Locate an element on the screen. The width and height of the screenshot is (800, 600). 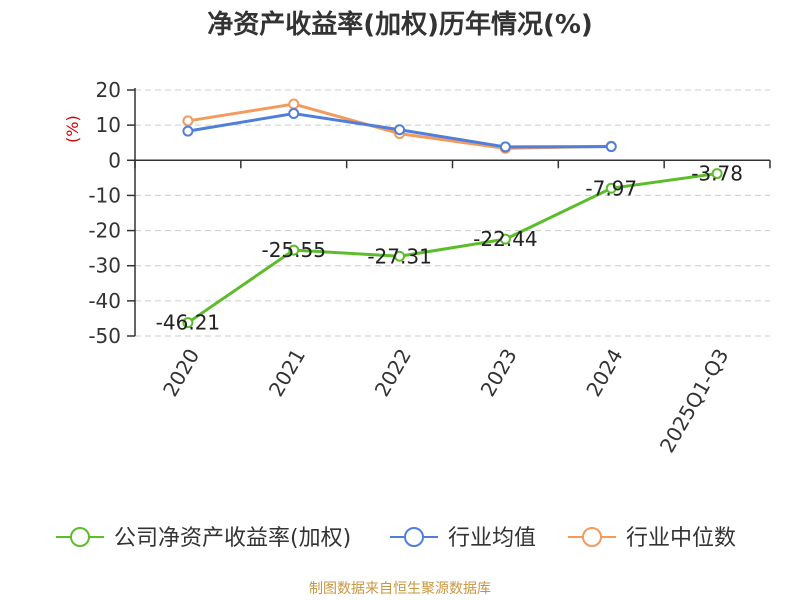
data-label: -7.97 is located at coordinates (611, 188).